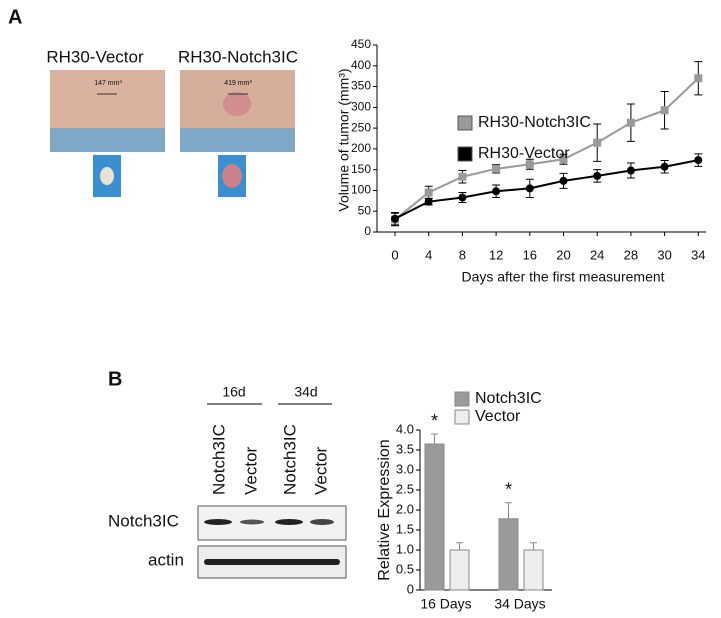 The height and width of the screenshot is (618, 721). What do you see at coordinates (405, 568) in the screenshot?
I see `y-tick-label: 0.5` at bounding box center [405, 568].